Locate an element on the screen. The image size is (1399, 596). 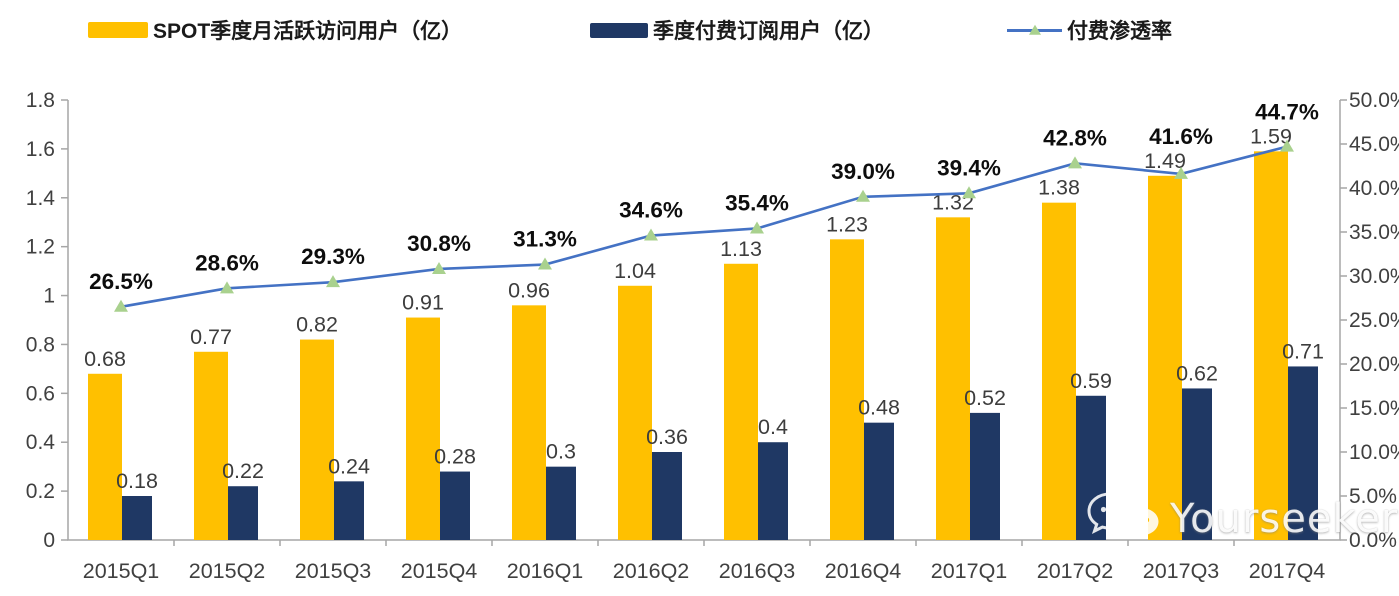
x-axis-label: 2016Q1 is located at coordinates (545, 571).